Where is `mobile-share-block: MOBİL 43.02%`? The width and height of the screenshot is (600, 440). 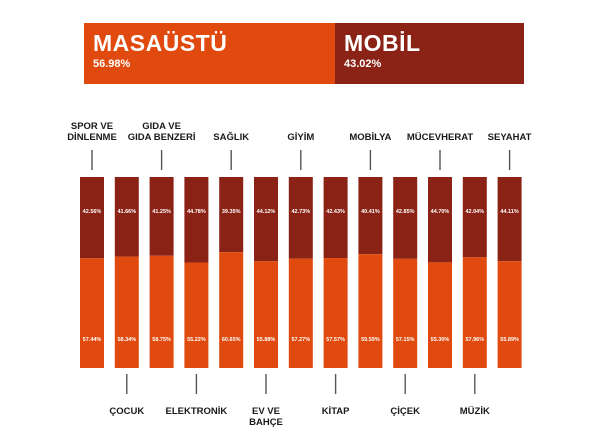 mobile-share-block: MOBİL 43.02% is located at coordinates (429, 53).